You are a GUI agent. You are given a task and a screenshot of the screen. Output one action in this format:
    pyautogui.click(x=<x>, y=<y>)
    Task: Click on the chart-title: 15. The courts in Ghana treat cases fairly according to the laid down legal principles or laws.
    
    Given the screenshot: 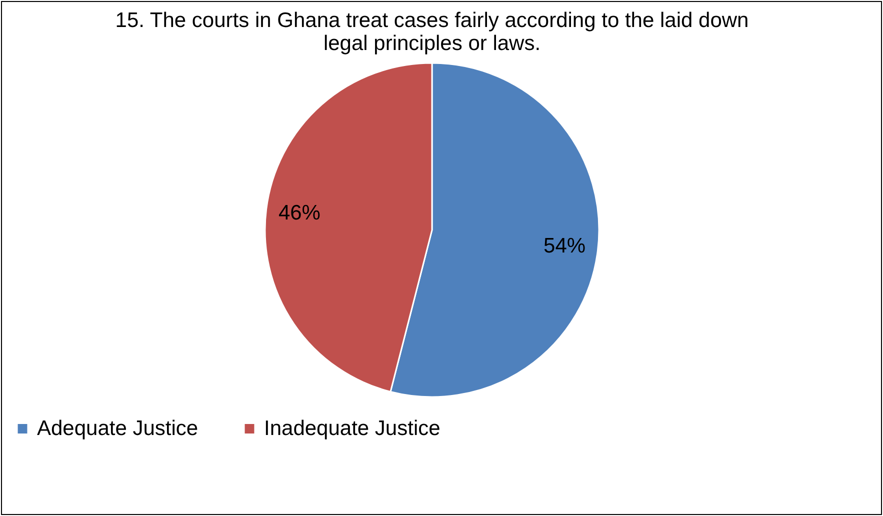 What is the action you would take?
    pyautogui.click(x=432, y=32)
    